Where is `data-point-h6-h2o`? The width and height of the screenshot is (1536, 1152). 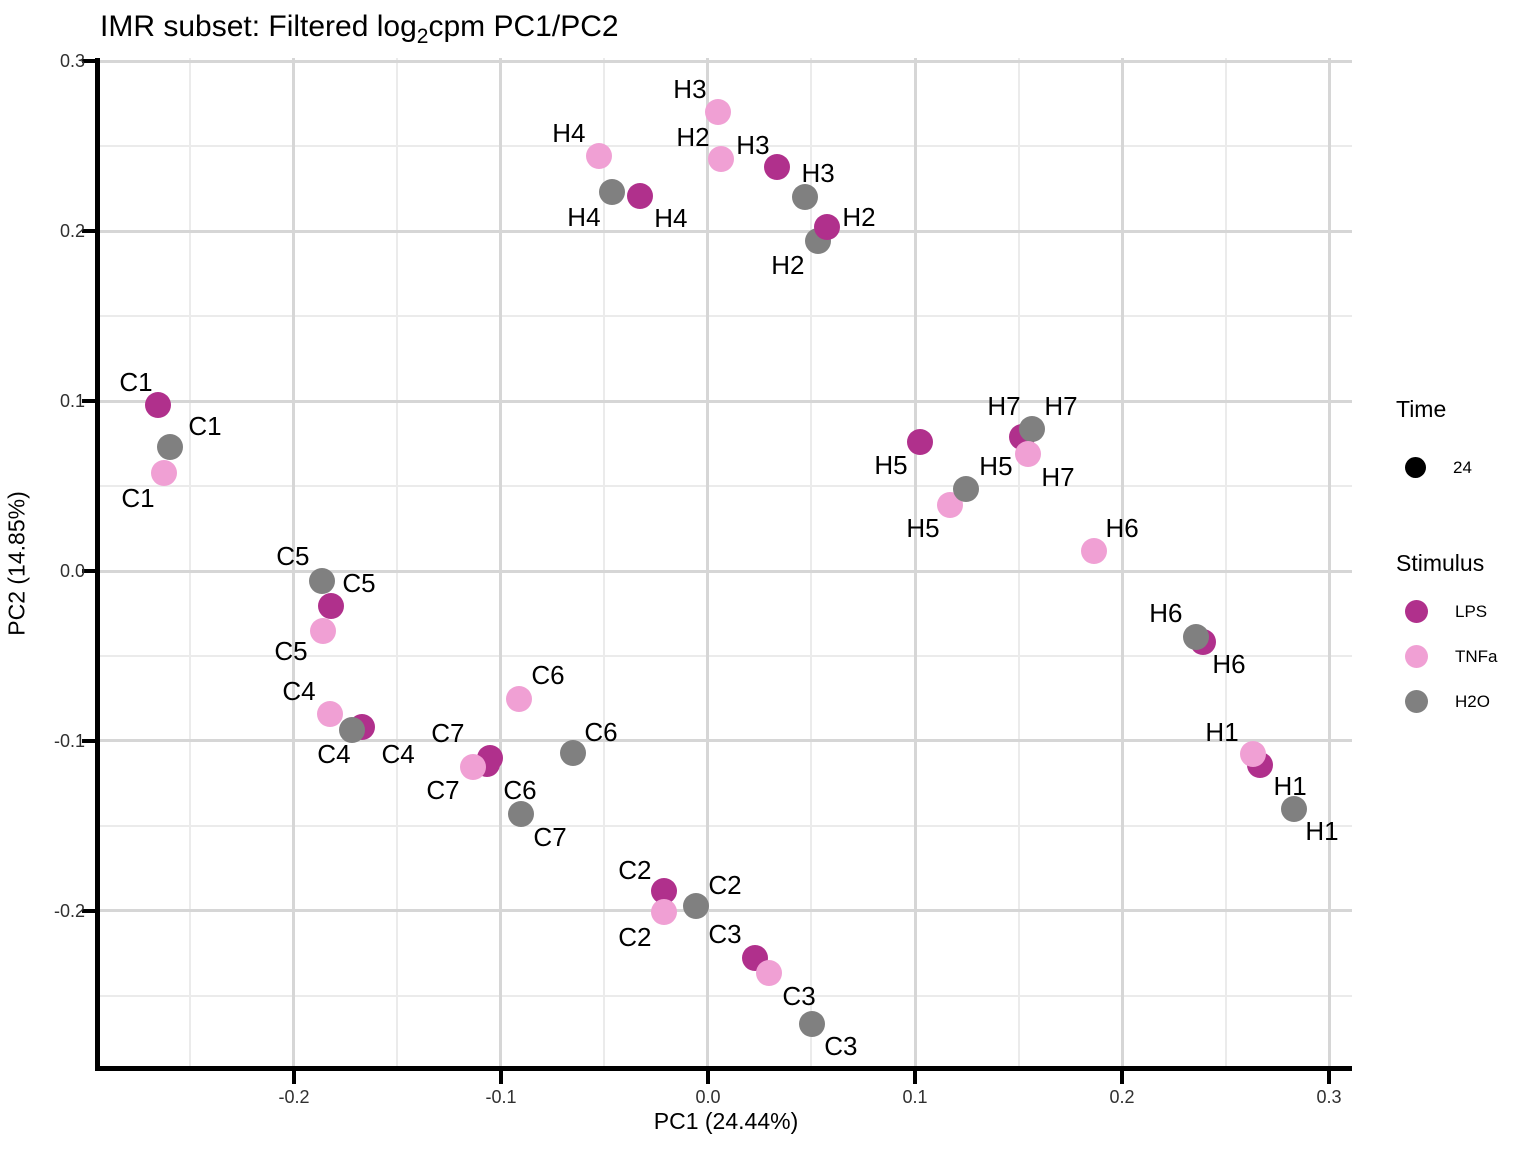 data-point-h6-h2o is located at coordinates (1195, 636).